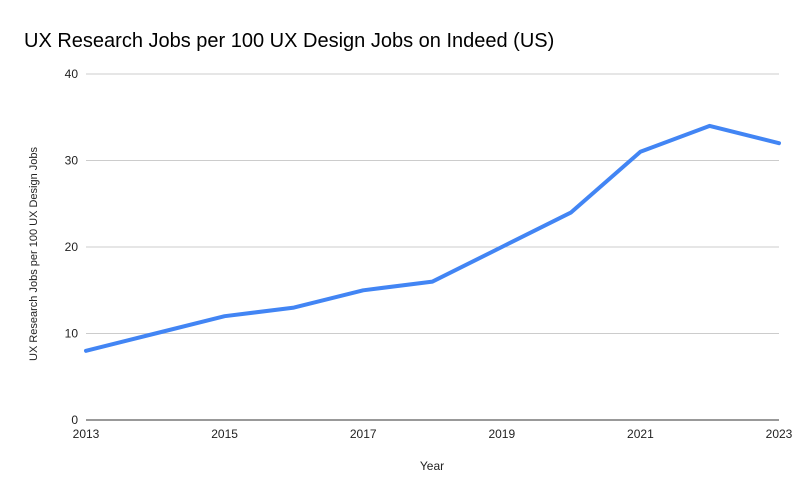 The width and height of the screenshot is (804, 504). What do you see at coordinates (34, 254) in the screenshot?
I see `y-axis-label: UX Research Jobs per 100 UX Design Jobs` at bounding box center [34, 254].